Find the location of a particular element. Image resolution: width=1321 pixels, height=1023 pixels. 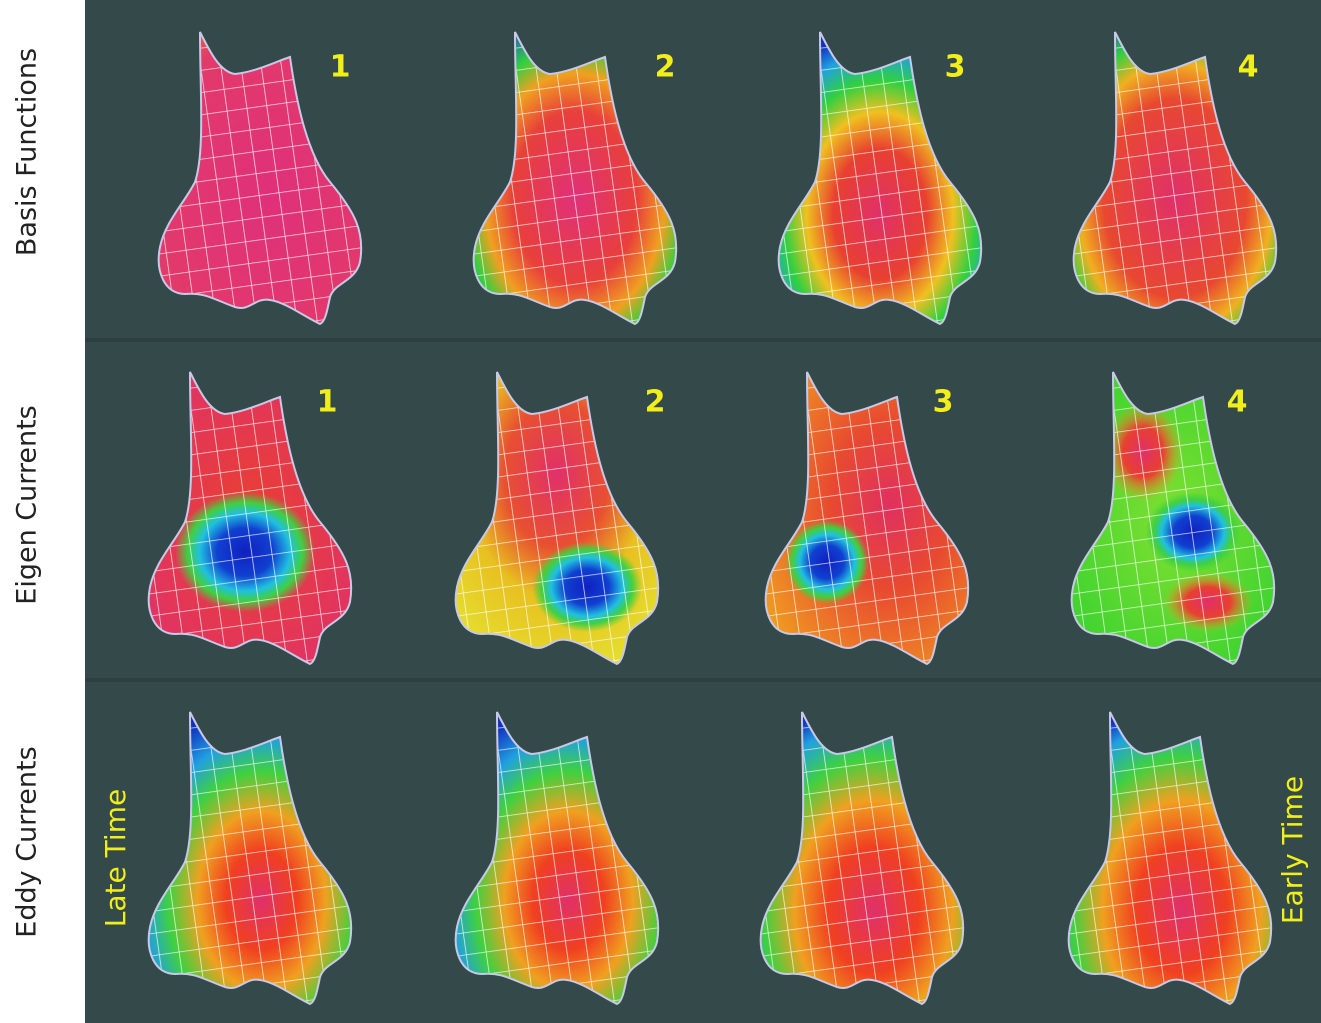

annotation: Early Time is located at coordinates (1292, 850).